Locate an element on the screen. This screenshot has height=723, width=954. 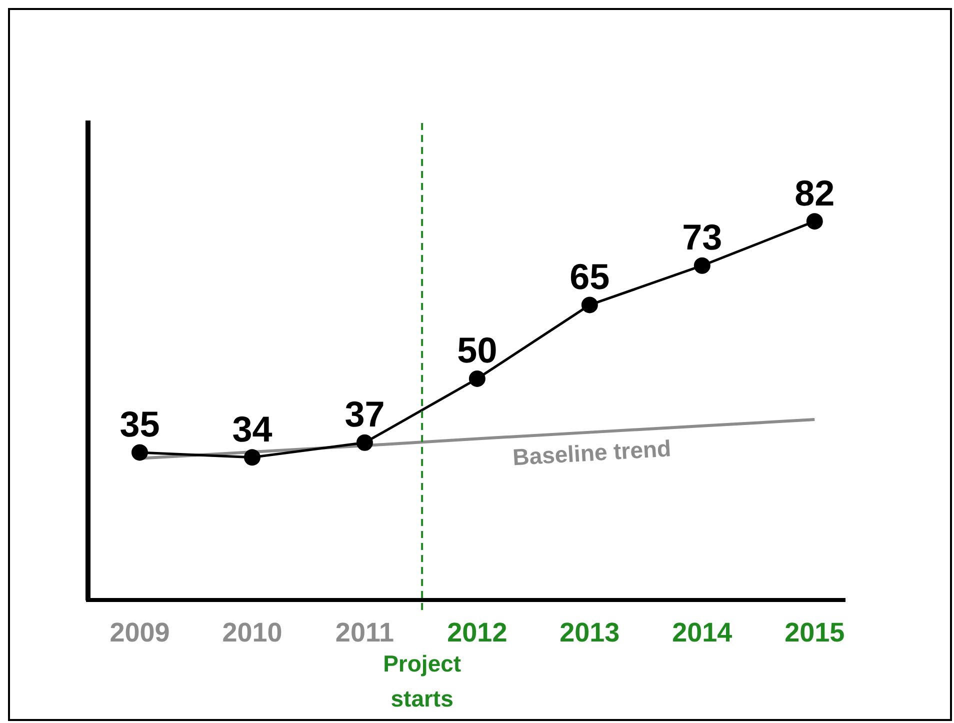
data-label: 35 is located at coordinates (140, 423).